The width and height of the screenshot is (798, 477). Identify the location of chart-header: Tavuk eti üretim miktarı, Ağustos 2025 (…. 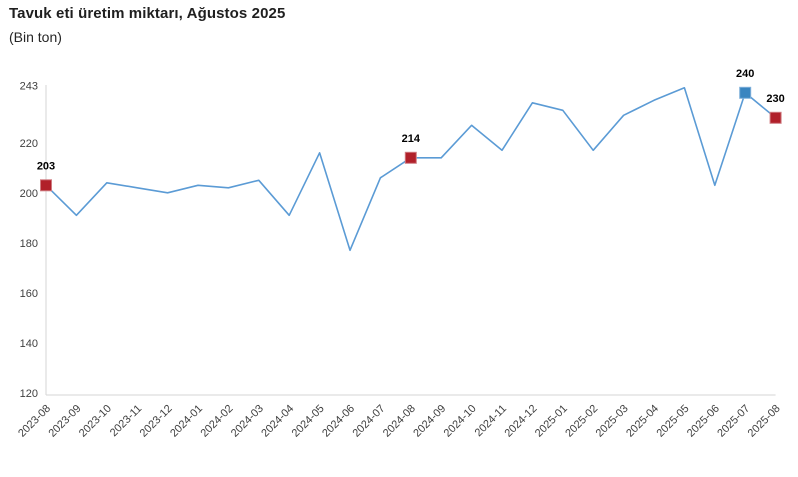
(147, 25).